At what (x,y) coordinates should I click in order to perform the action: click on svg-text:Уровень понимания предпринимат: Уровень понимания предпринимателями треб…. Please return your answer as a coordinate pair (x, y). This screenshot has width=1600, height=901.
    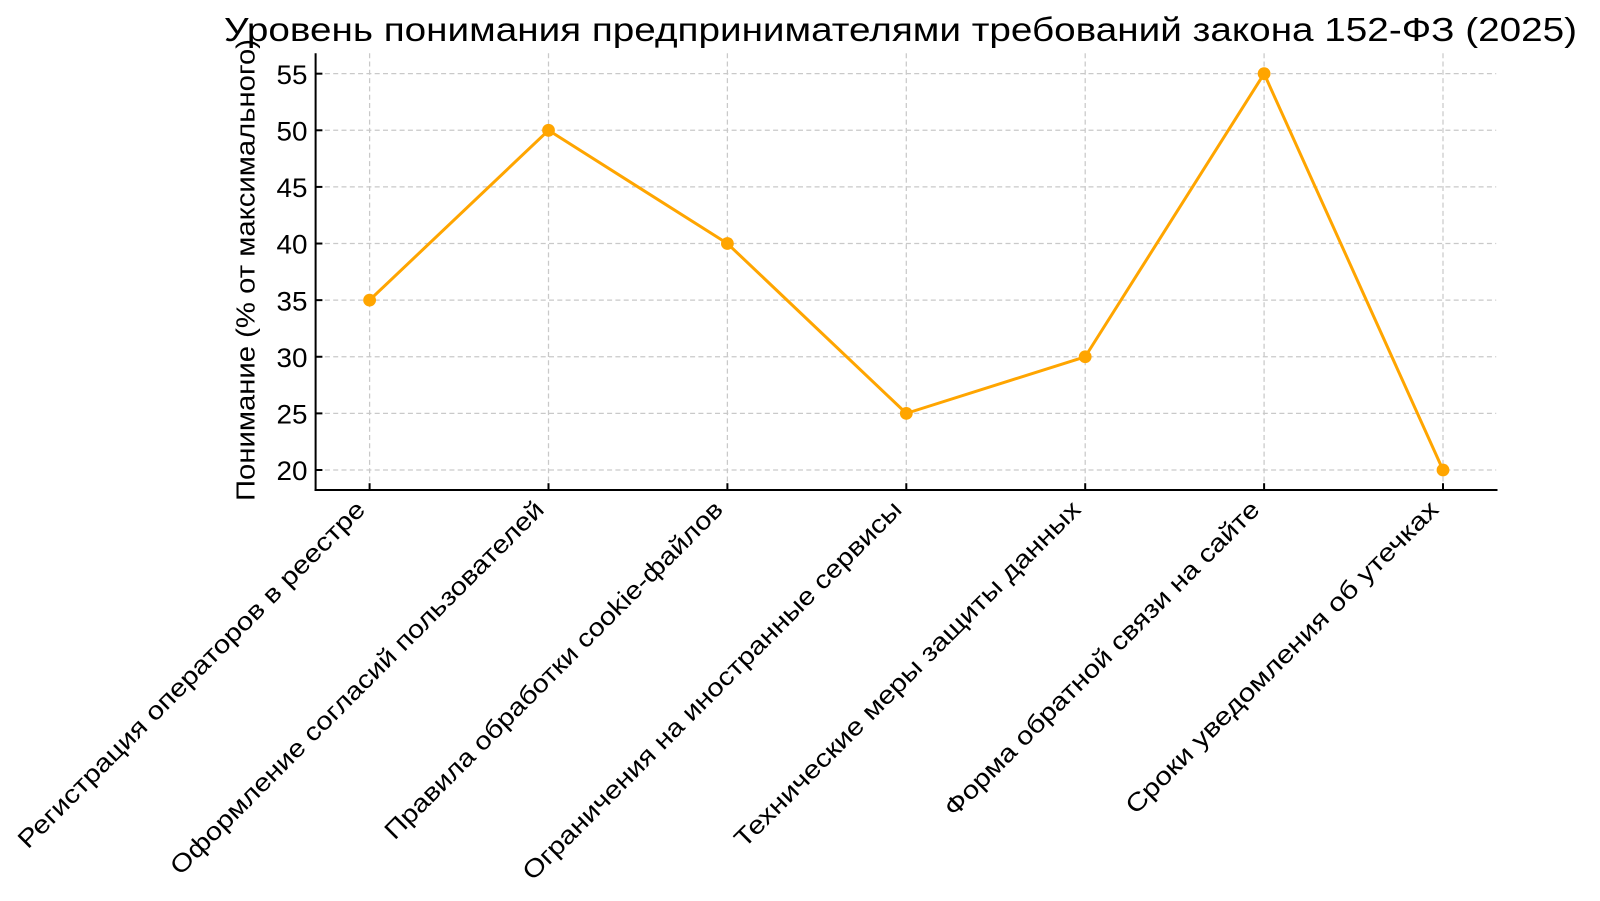
    Looking at the image, I should click on (900, 29).